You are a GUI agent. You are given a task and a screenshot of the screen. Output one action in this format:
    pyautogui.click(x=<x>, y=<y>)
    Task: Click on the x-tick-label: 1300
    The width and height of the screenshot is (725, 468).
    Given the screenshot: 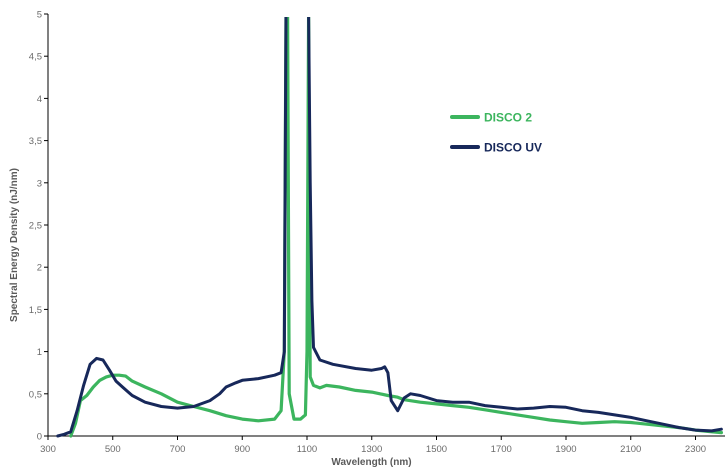 What is the action you would take?
    pyautogui.click(x=371, y=449)
    